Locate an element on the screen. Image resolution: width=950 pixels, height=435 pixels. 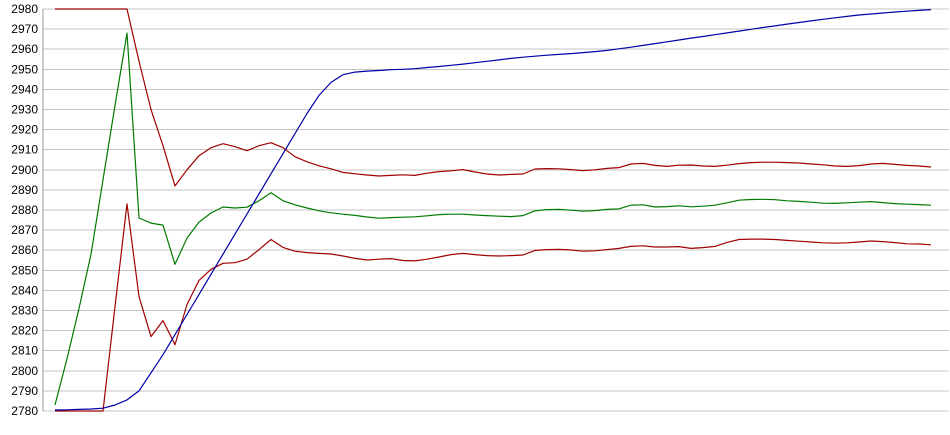
y-tick-label: 2850 is located at coordinates (24, 270).